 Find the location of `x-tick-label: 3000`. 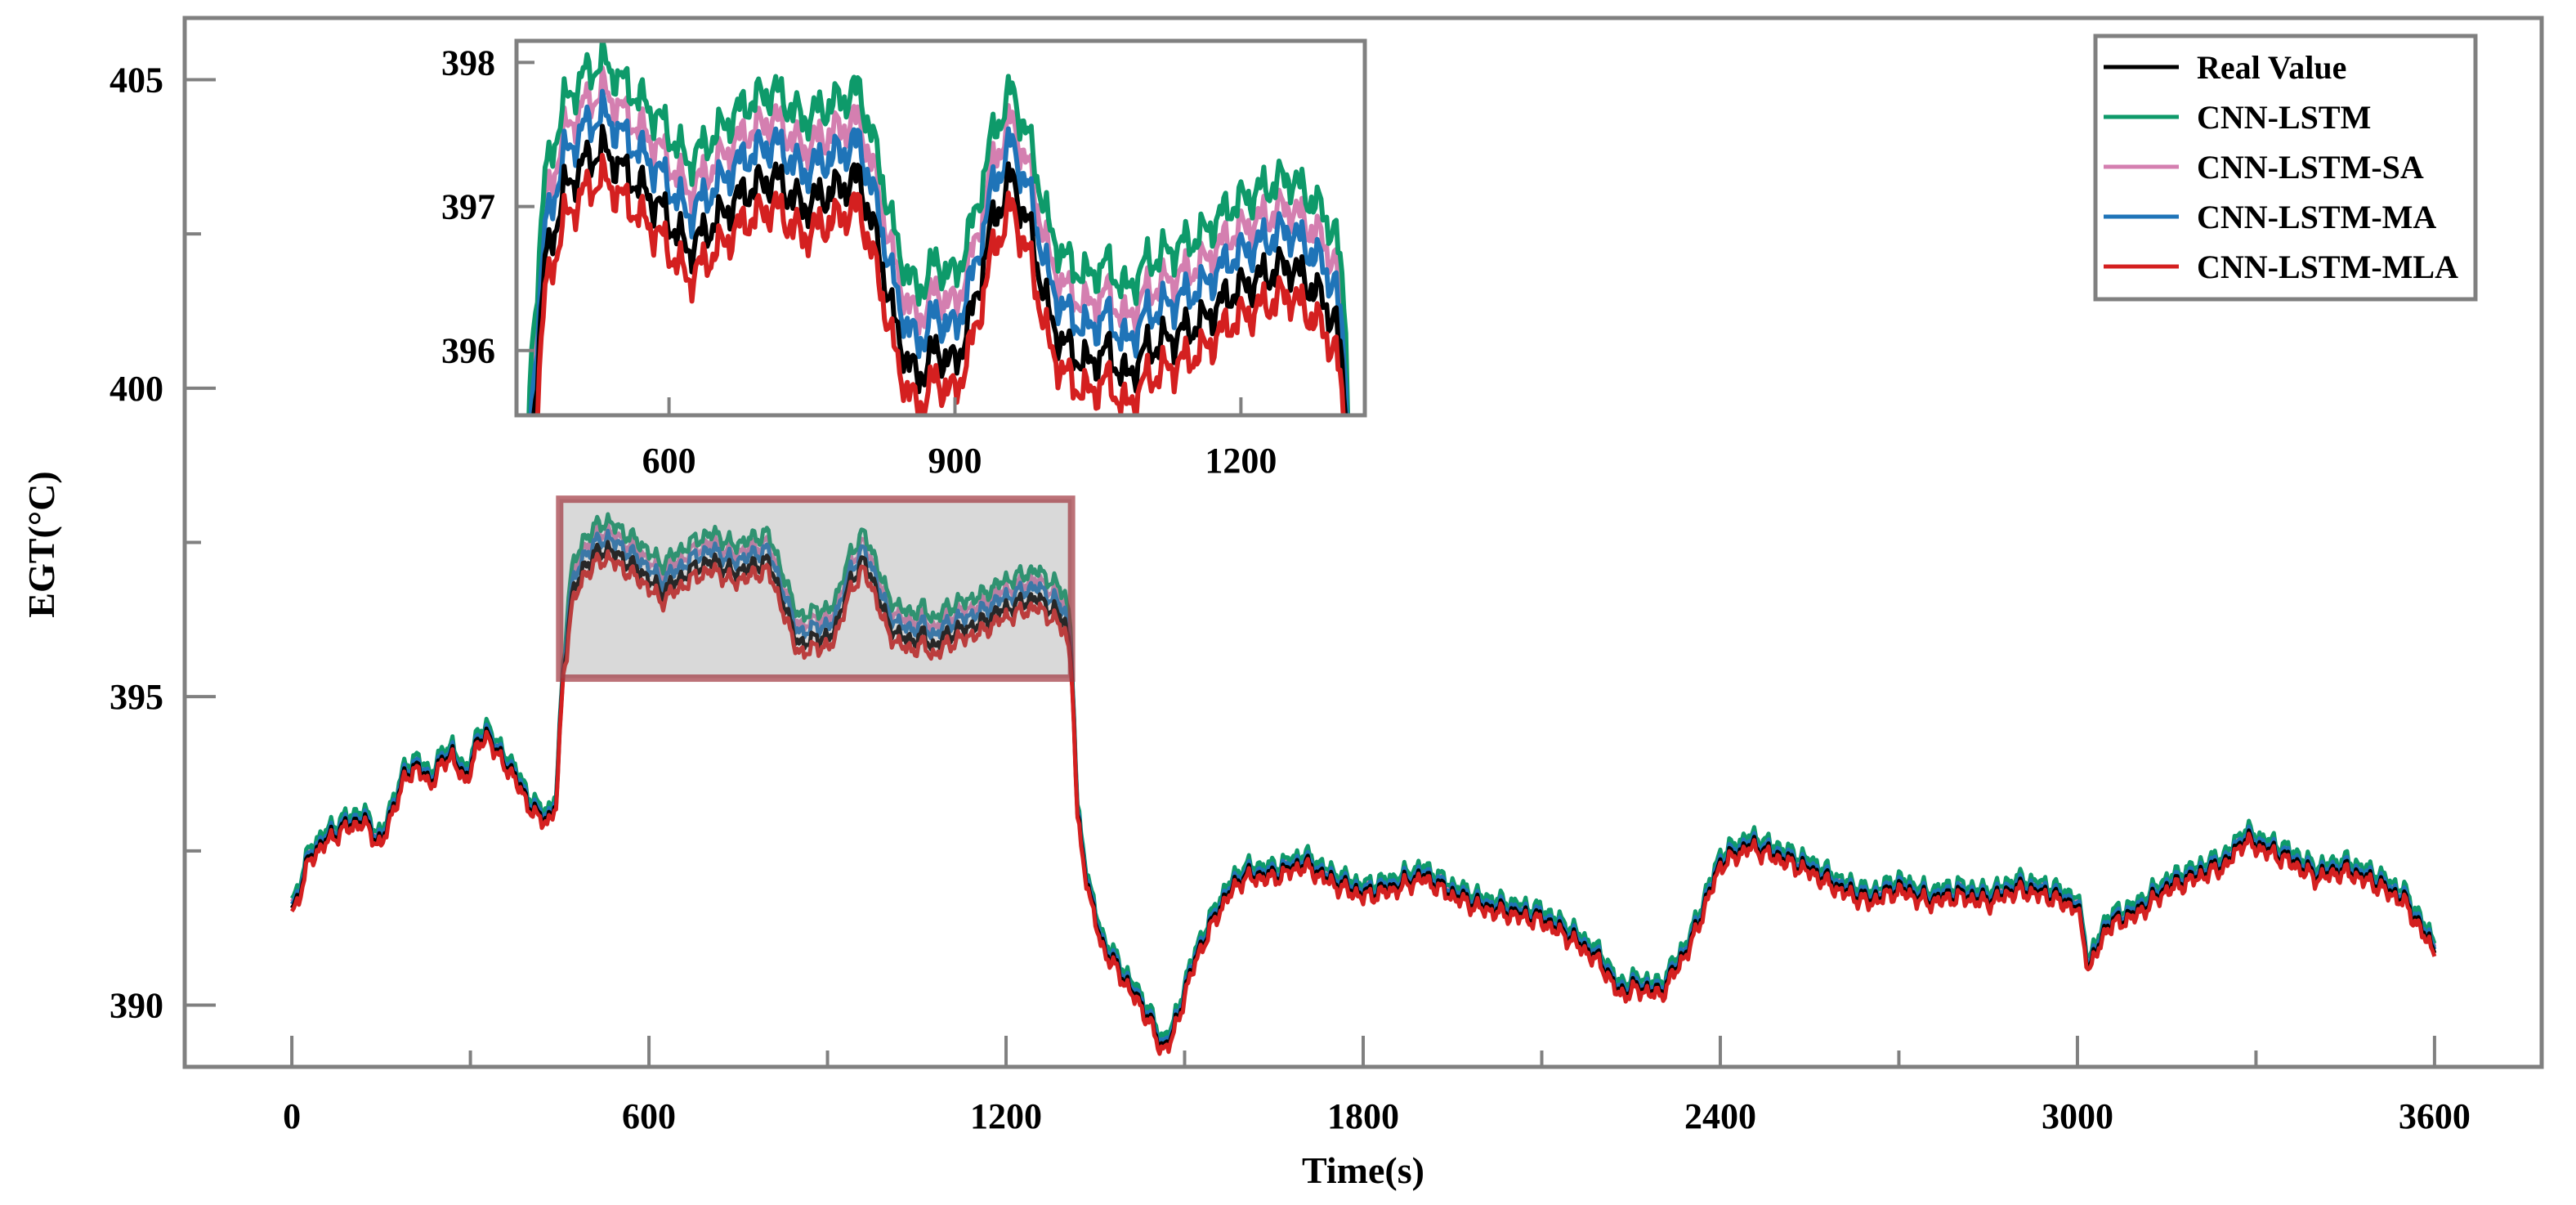

x-tick-label: 3000 is located at coordinates (2077, 1116).